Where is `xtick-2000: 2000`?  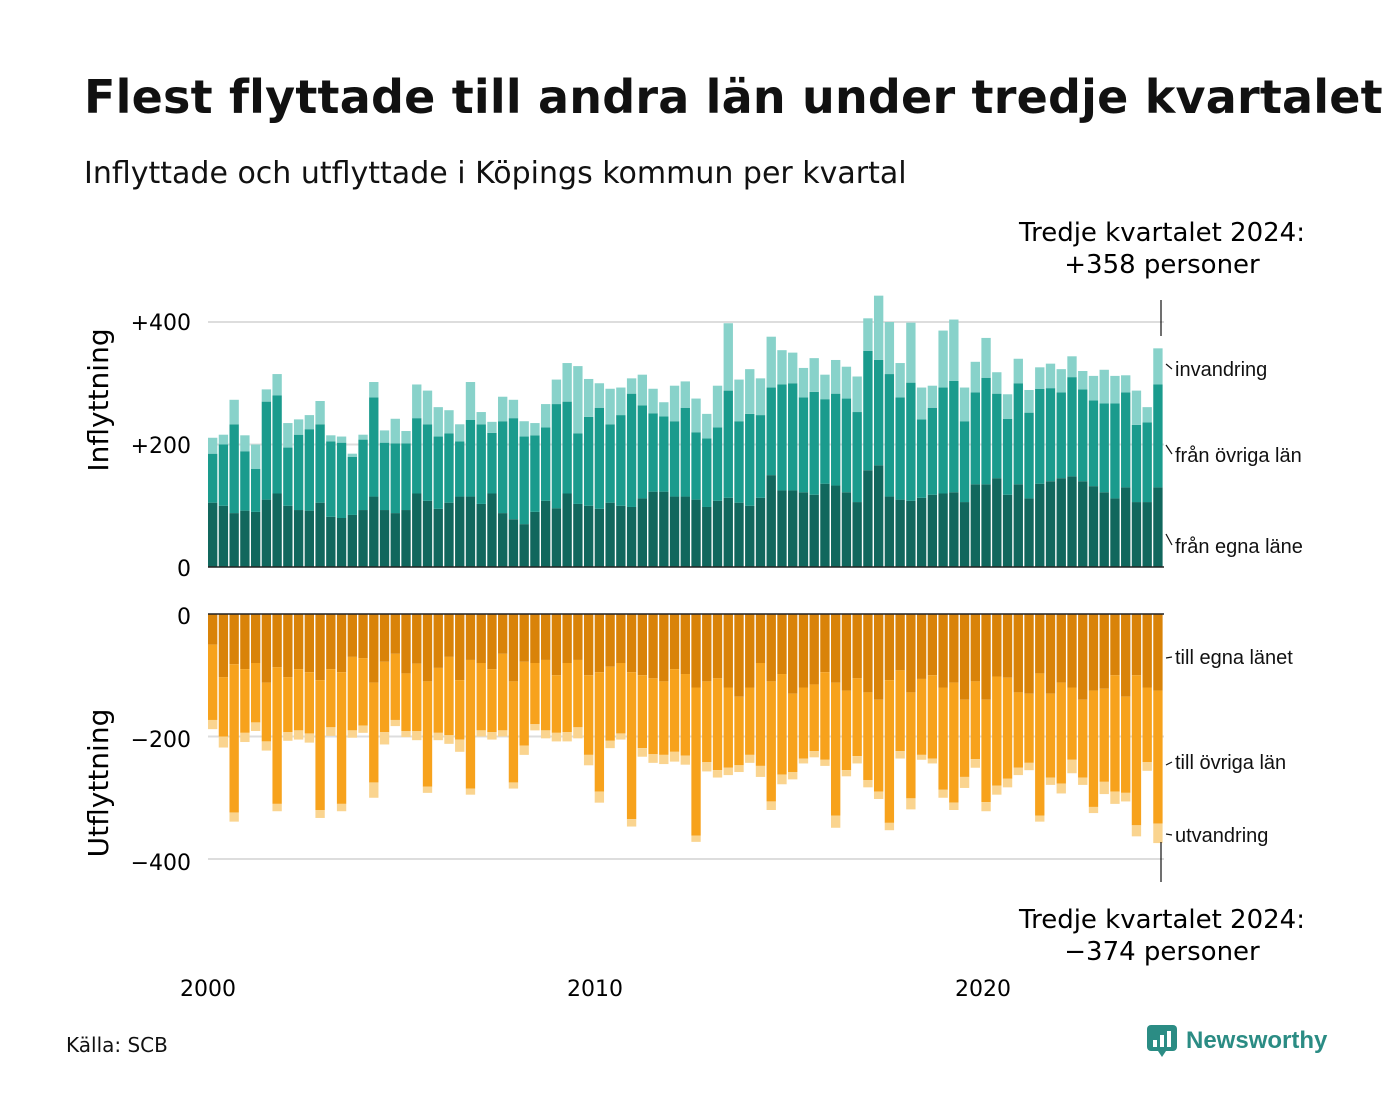 xtick-2000: 2000 is located at coordinates (208, 989).